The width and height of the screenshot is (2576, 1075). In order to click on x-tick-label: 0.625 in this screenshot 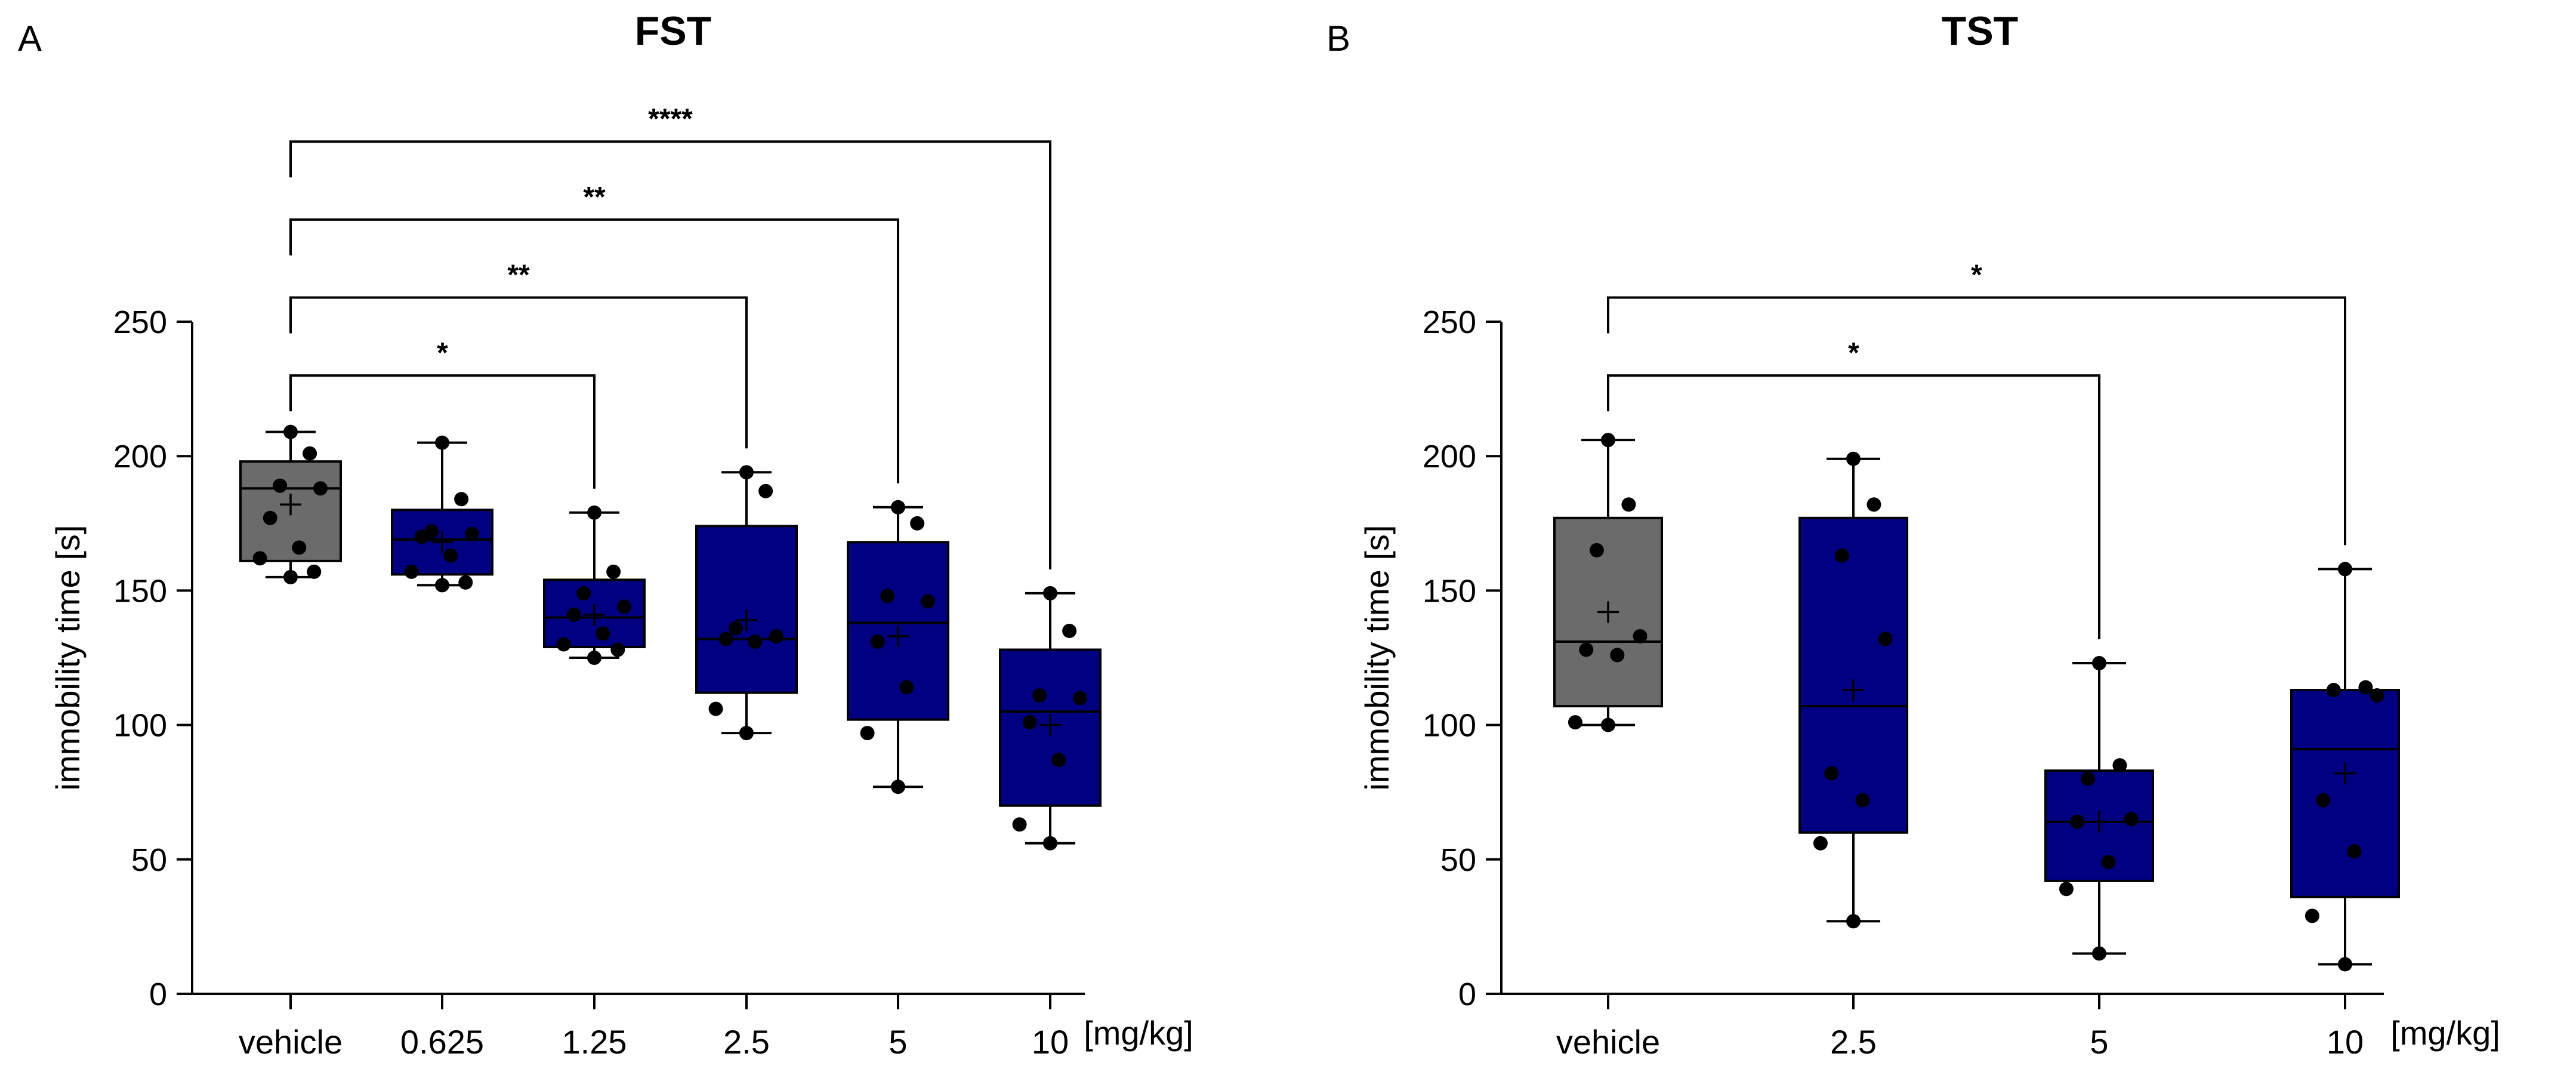, I will do `click(442, 1042)`.